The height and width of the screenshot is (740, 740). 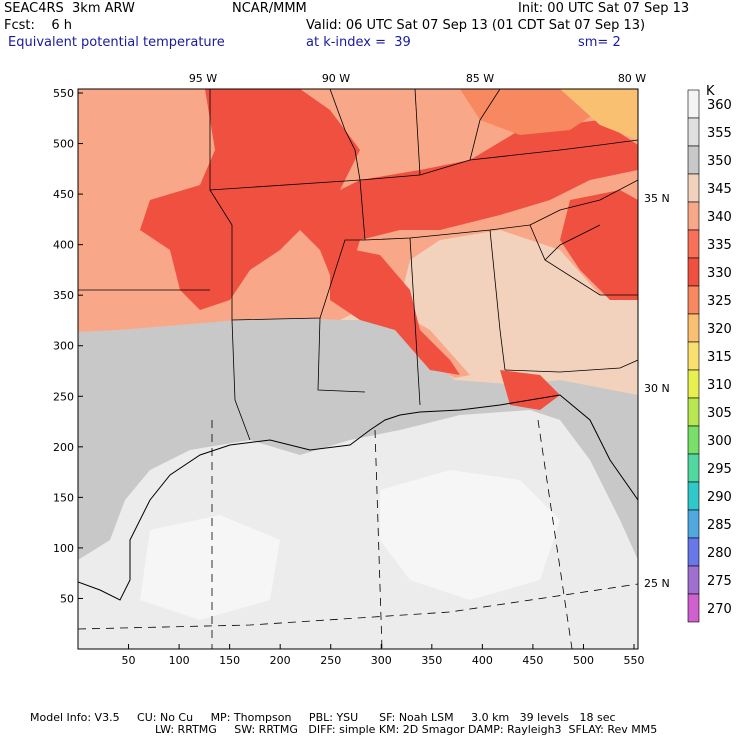 What do you see at coordinates (719, 245) in the screenshot?
I see `colorbar-label: 335` at bounding box center [719, 245].